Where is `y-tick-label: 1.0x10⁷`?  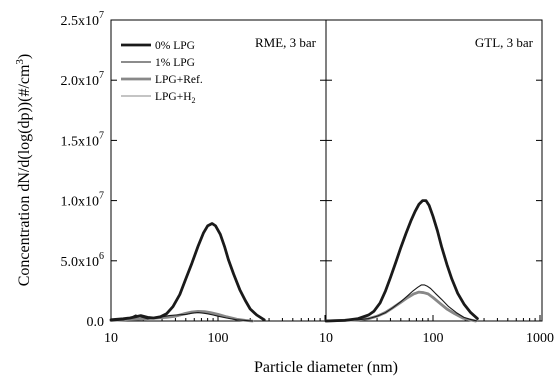 y-tick-label: 1.0x10⁷ is located at coordinates (83, 200).